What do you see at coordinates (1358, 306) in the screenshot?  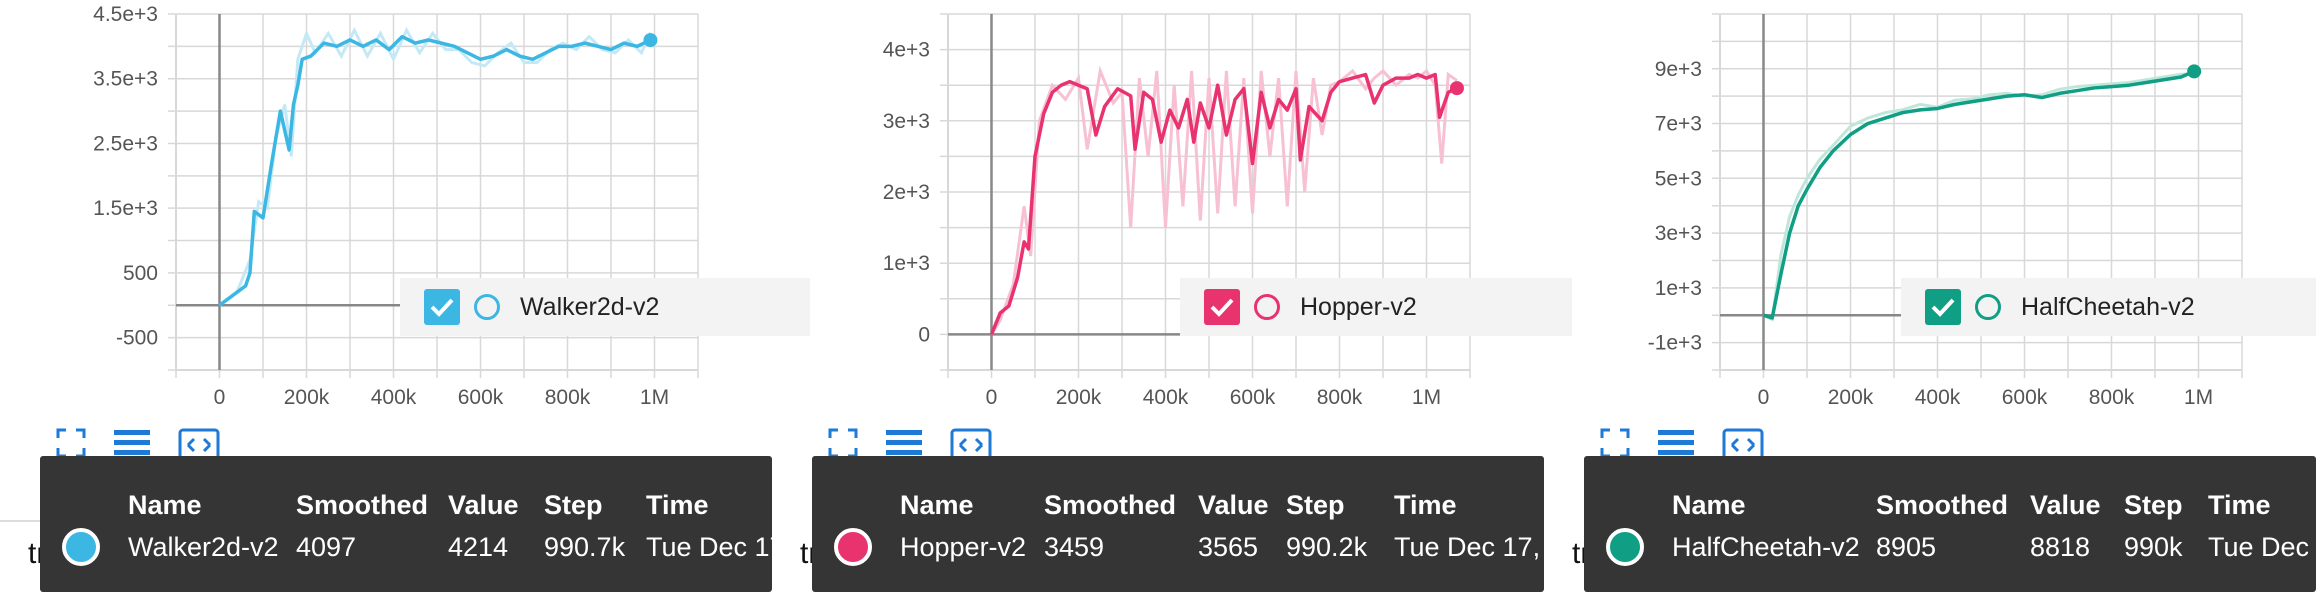 I see `legend-label: Hopper-v2` at bounding box center [1358, 306].